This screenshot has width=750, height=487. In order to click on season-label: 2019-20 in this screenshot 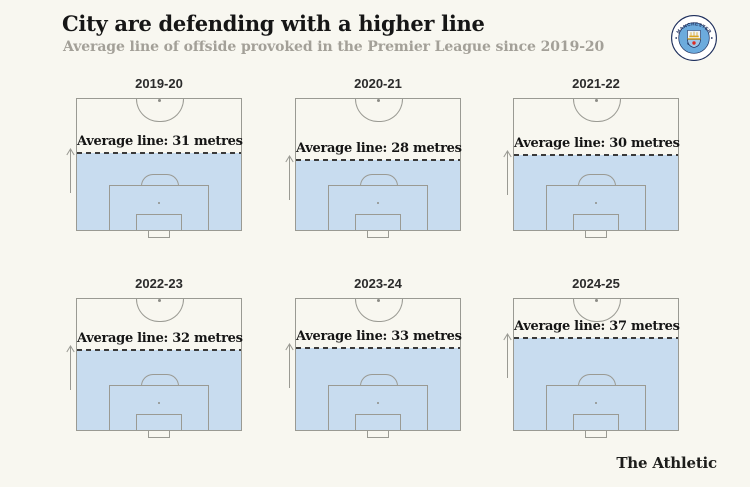, I will do `click(159, 83)`.